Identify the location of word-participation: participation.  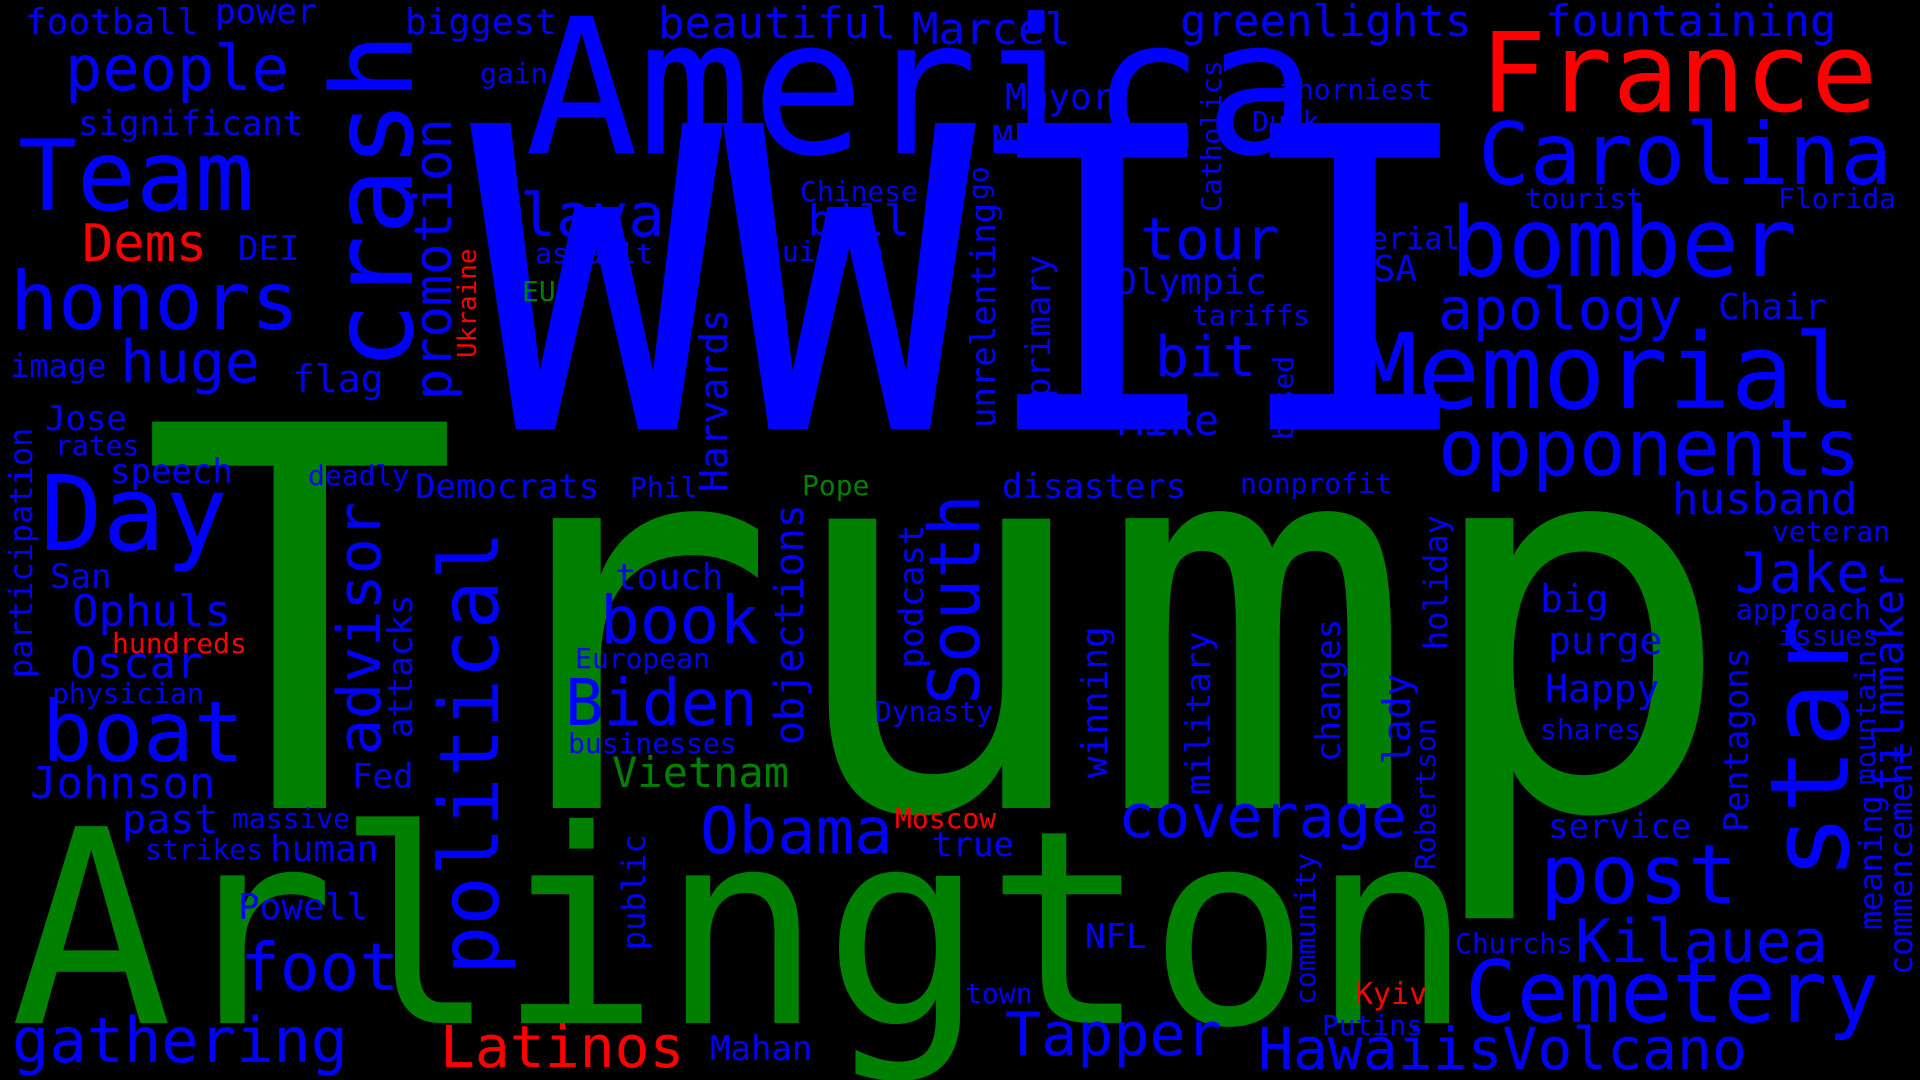
(21, 552).